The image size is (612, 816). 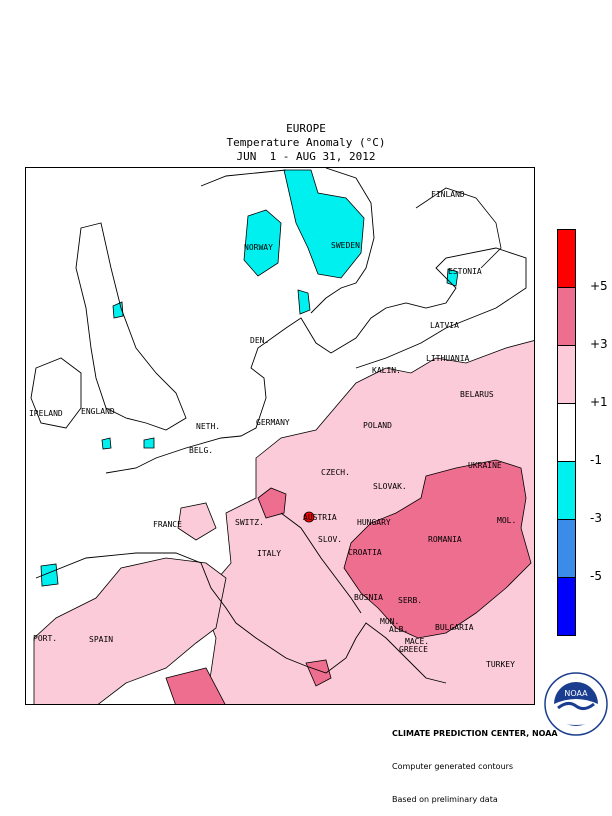 What do you see at coordinates (475, 733) in the screenshot?
I see `credit-org: CLIMATE PREDICTION CENTER, NOAA` at bounding box center [475, 733].